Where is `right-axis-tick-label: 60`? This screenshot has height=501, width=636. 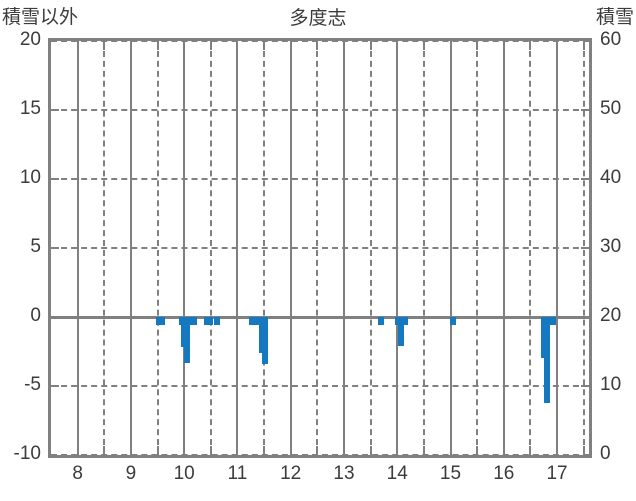
right-axis-tick-label: 60 is located at coordinates (611, 39).